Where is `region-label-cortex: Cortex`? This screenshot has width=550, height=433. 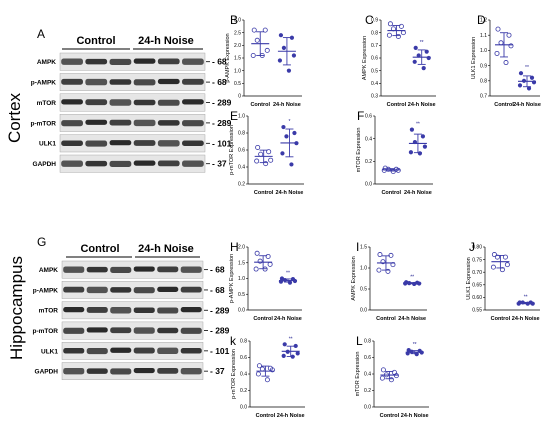
region-label-cortex: Cortex is located at coordinates (14, 117).